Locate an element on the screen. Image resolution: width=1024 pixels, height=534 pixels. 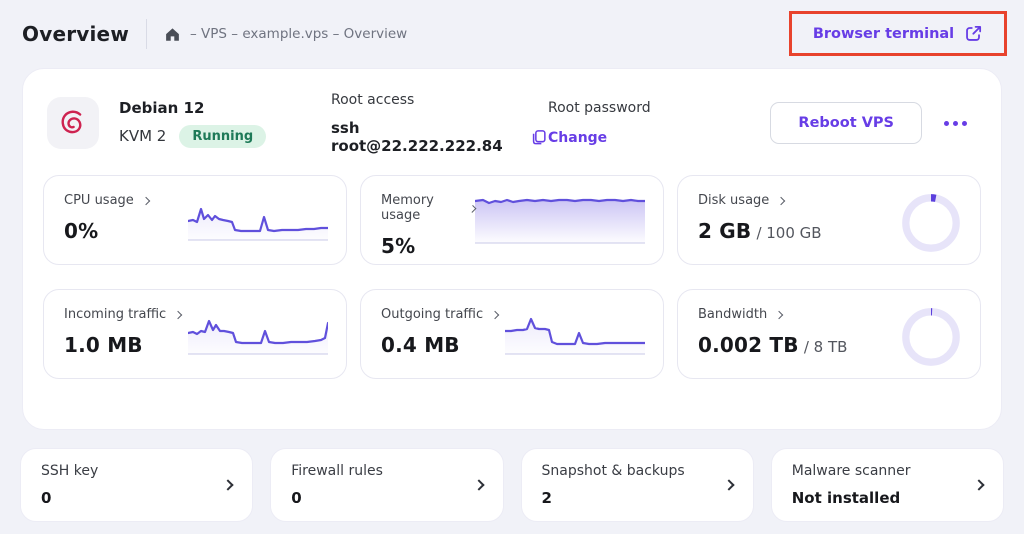
quick-card-malware-scanner: Malware scanner Not installed is located at coordinates (887, 485).